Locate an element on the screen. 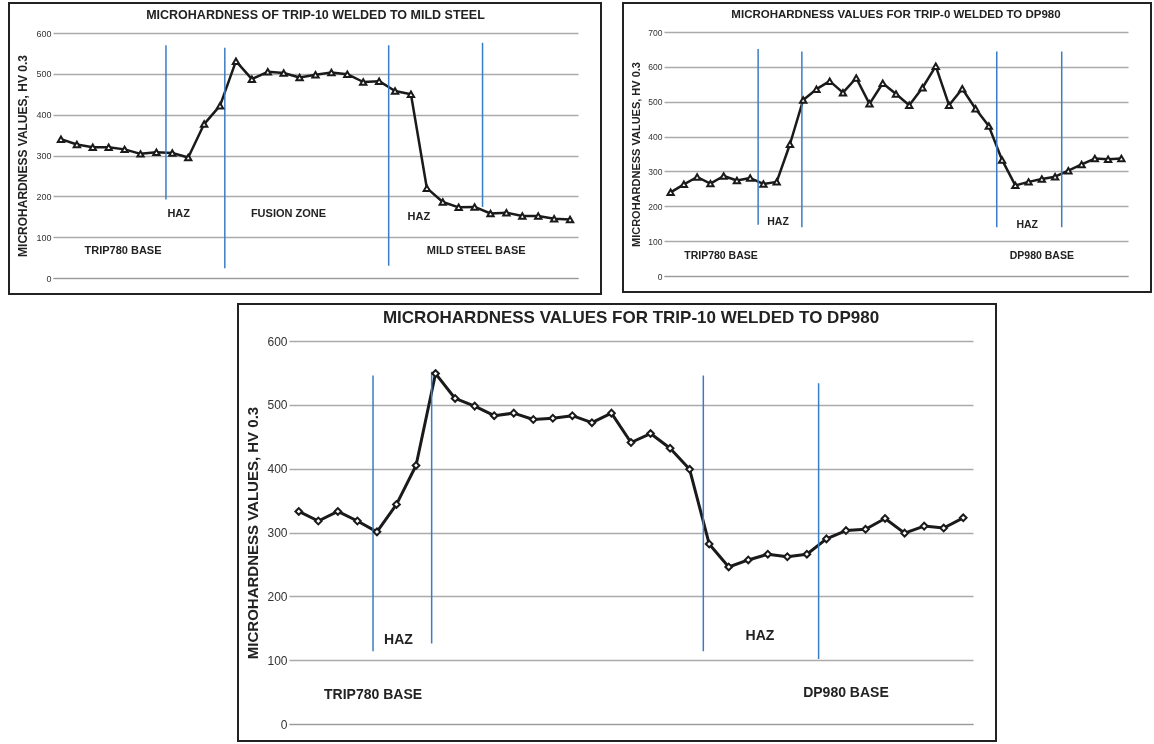 The image size is (1154, 744). annotation: TRIP780 BASE is located at coordinates (721, 255).